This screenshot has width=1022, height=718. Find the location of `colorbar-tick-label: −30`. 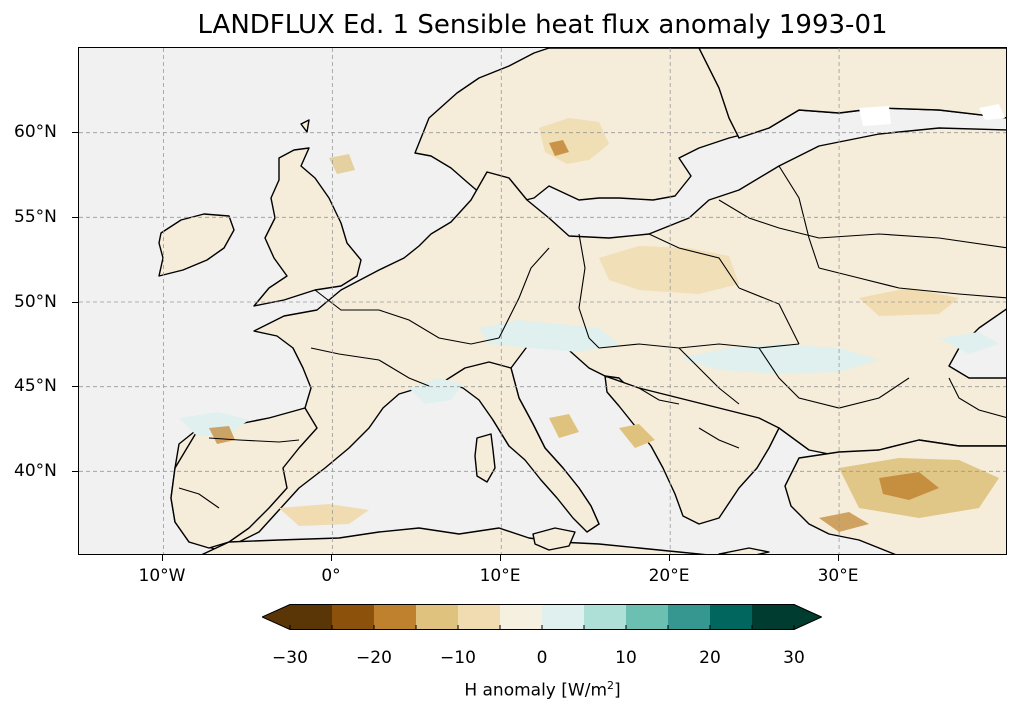

colorbar-tick-label: −30 is located at coordinates (290, 658).